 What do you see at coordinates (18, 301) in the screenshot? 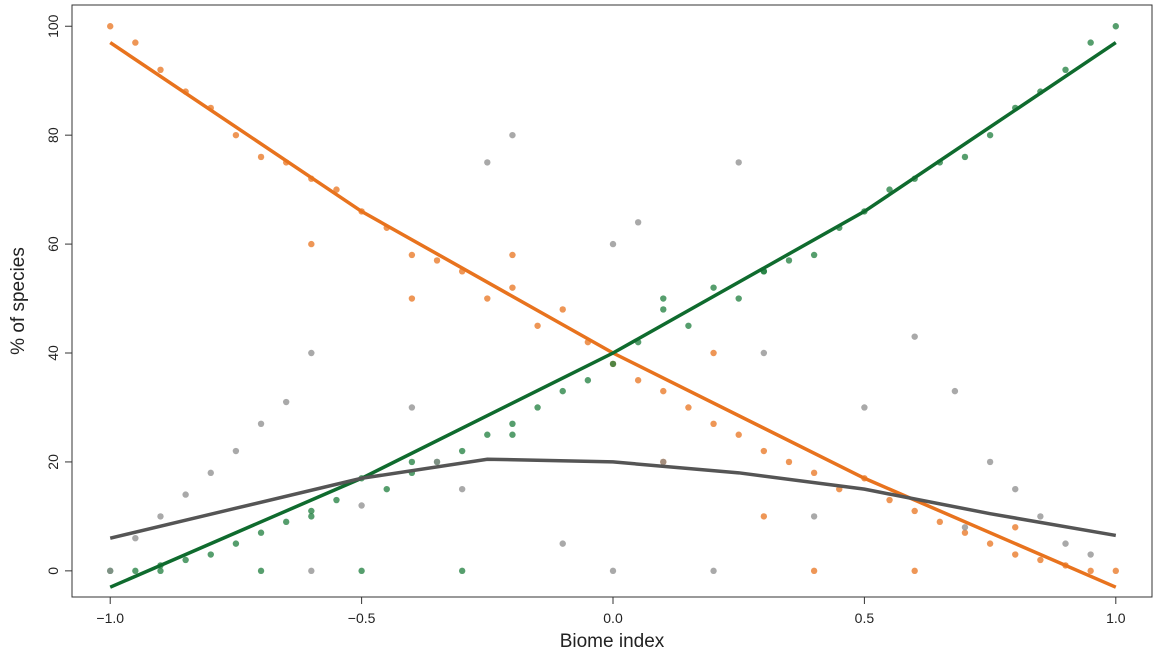
I see `y-axis-label: % of species` at bounding box center [18, 301].